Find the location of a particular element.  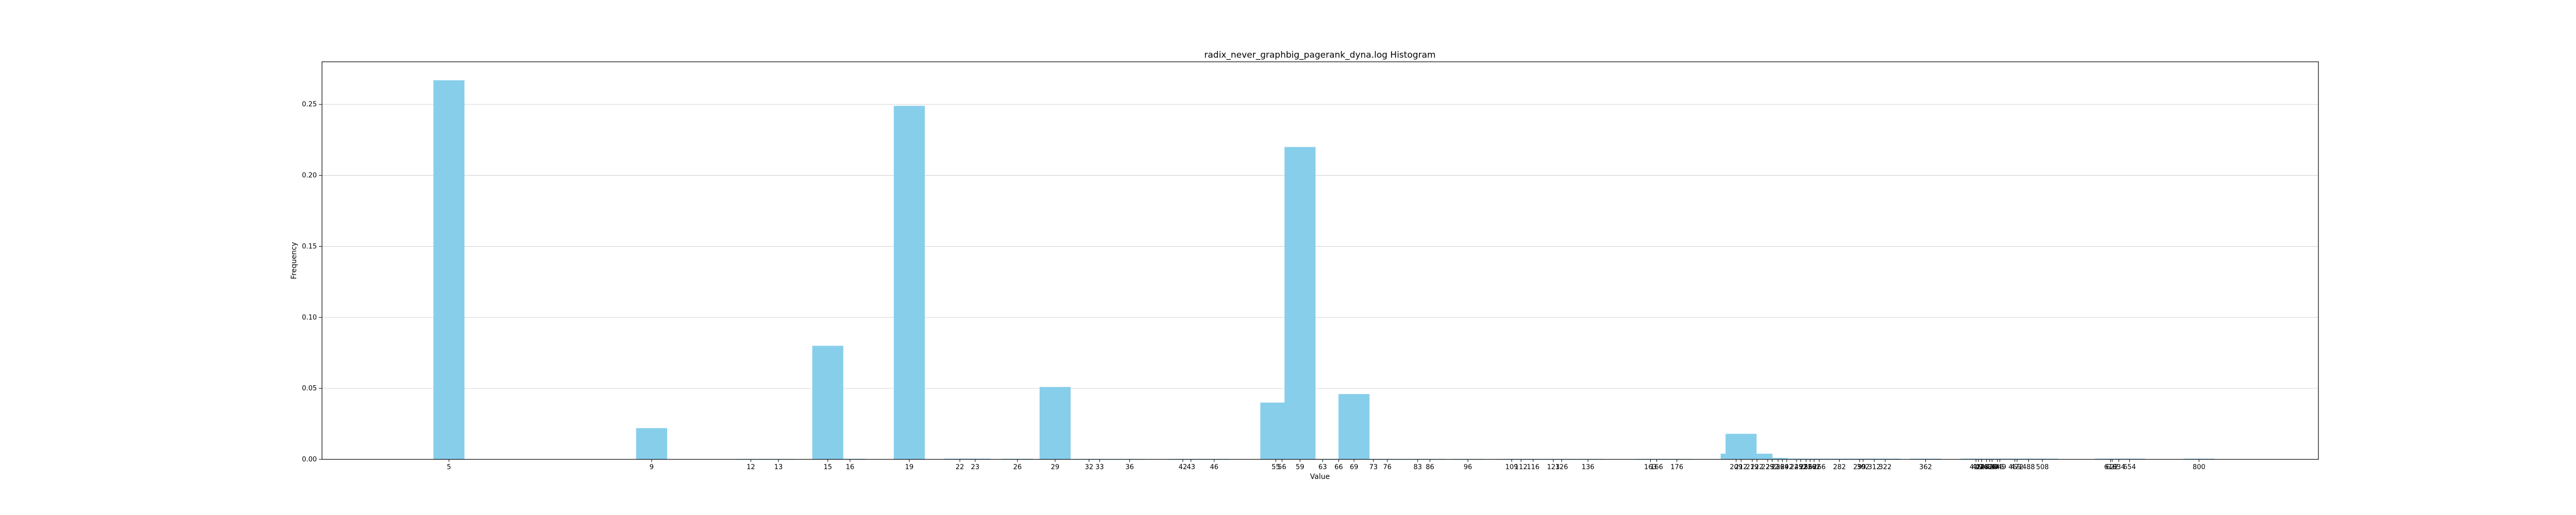

x-tick-label: 112 is located at coordinates (1521, 467).